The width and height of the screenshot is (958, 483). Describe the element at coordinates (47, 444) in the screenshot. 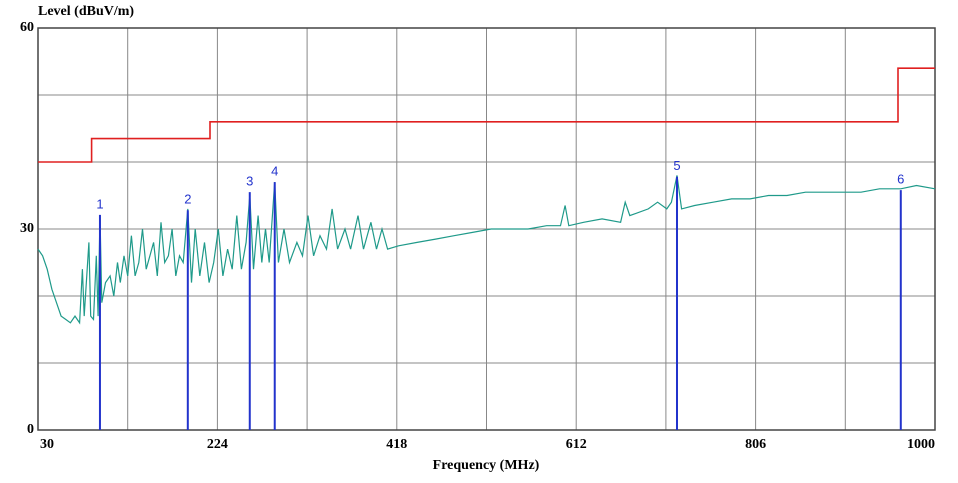

I see `x-tick-label: 30` at that location.